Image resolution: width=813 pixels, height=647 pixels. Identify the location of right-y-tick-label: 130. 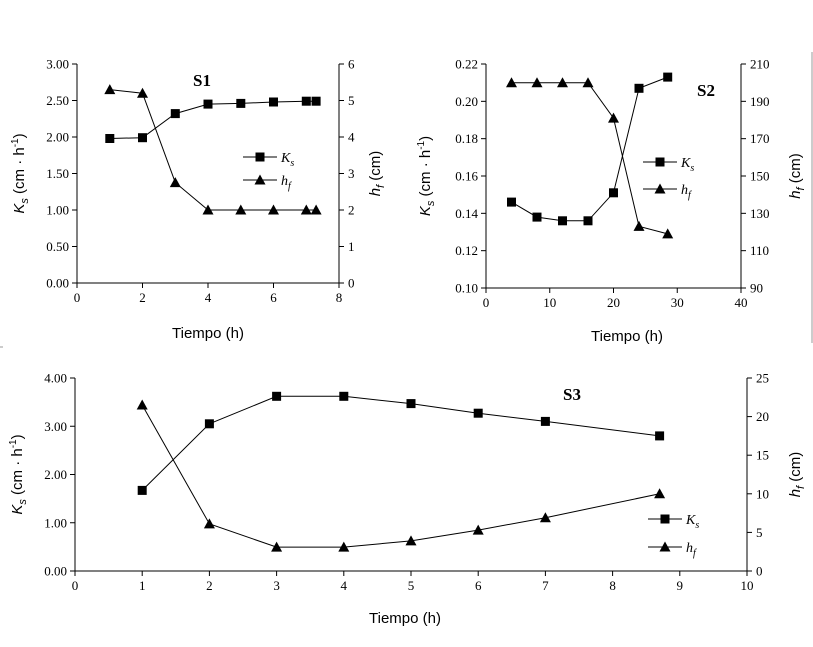
(760, 213).